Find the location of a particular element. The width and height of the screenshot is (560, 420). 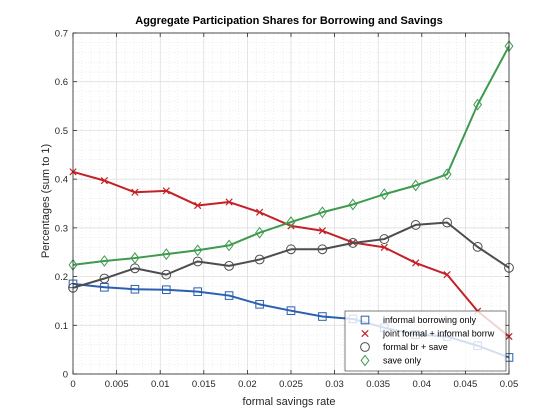

y-tick-label: 0.3 is located at coordinates (61, 228).